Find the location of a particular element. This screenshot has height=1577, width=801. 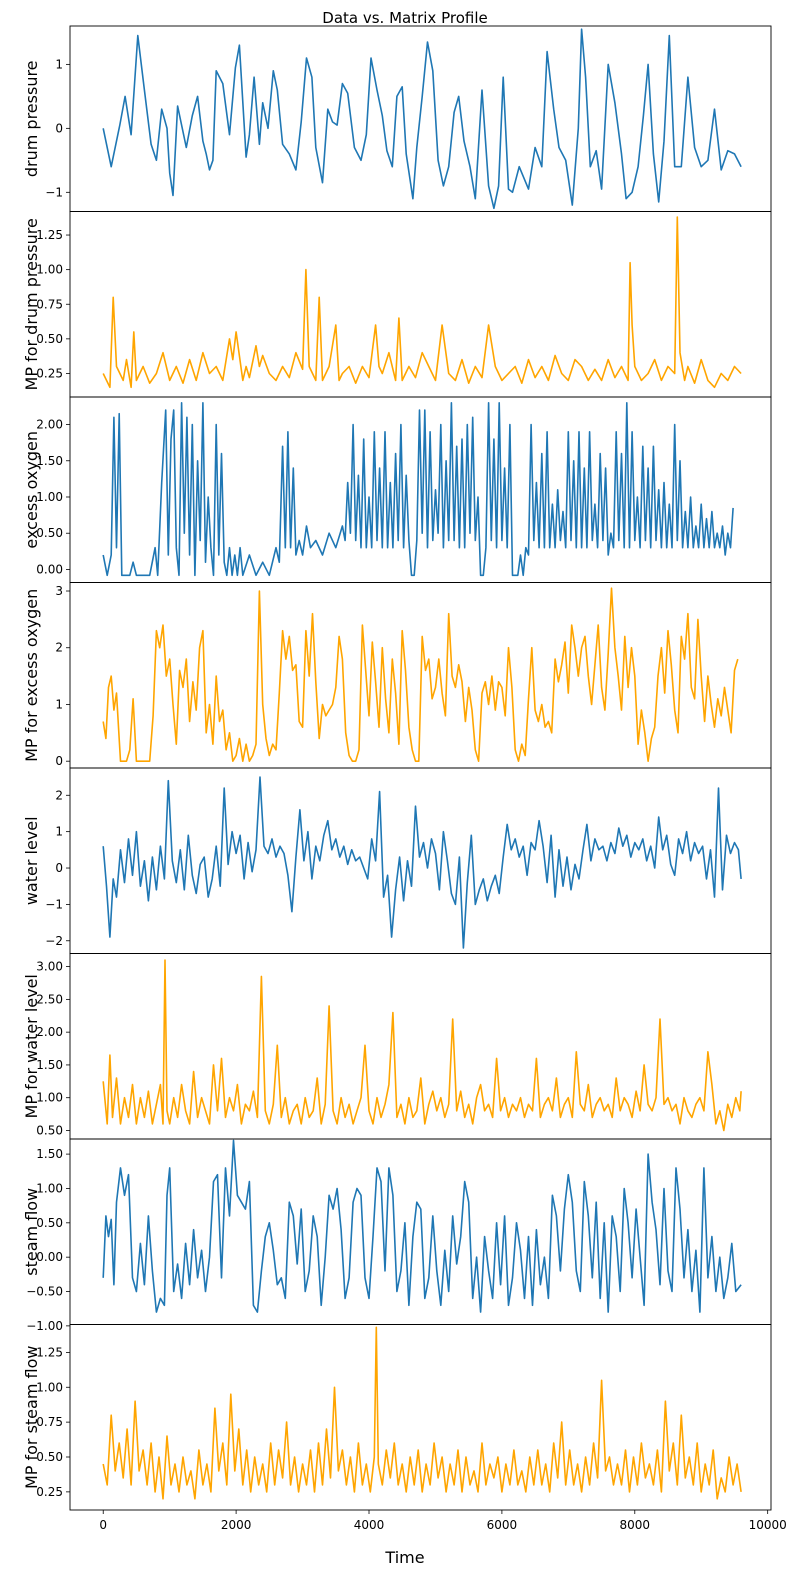

y-tick-label-4-3: 3 is located at coordinates (59, 591).